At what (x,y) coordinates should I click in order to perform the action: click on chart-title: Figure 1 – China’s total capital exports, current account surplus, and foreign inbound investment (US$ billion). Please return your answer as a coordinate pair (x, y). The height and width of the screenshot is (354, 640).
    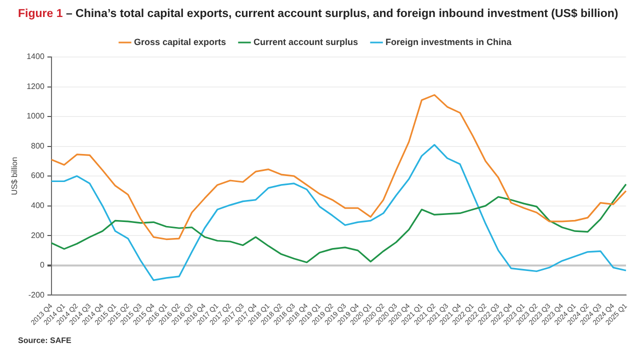
    Looking at the image, I should click on (318, 14).